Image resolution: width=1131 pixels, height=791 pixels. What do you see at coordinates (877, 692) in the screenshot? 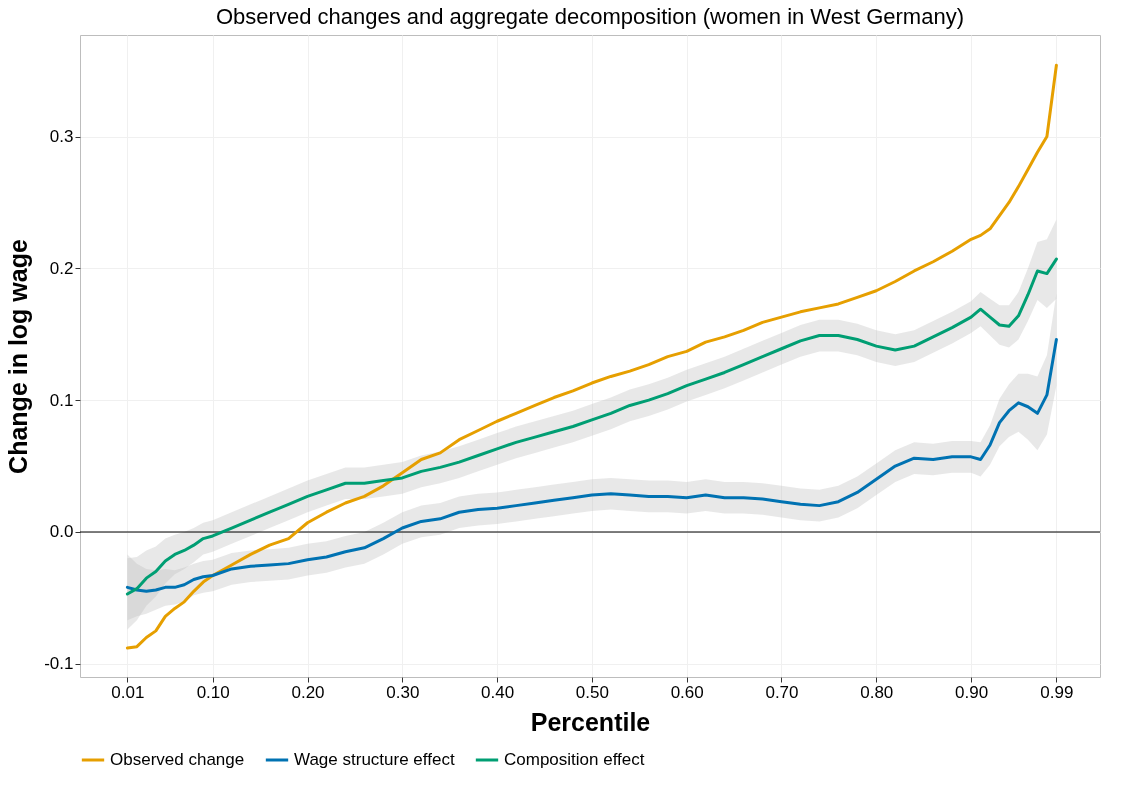
I see `x-tick-label: 0.80` at bounding box center [877, 692].